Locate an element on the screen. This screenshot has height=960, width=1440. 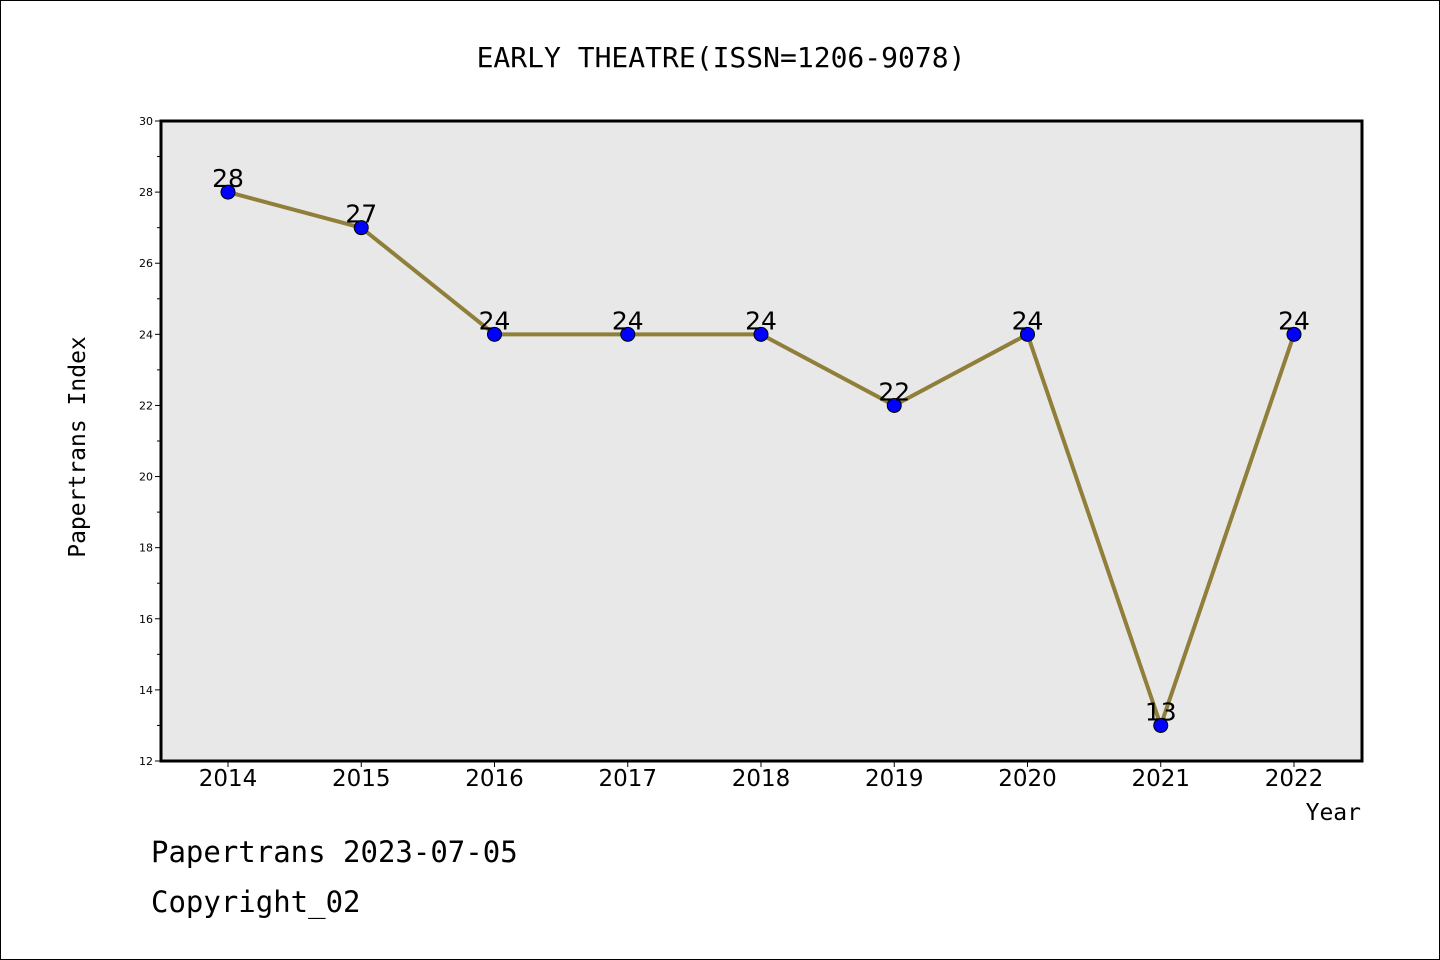
x-tick-label: 2014 is located at coordinates (228, 779).